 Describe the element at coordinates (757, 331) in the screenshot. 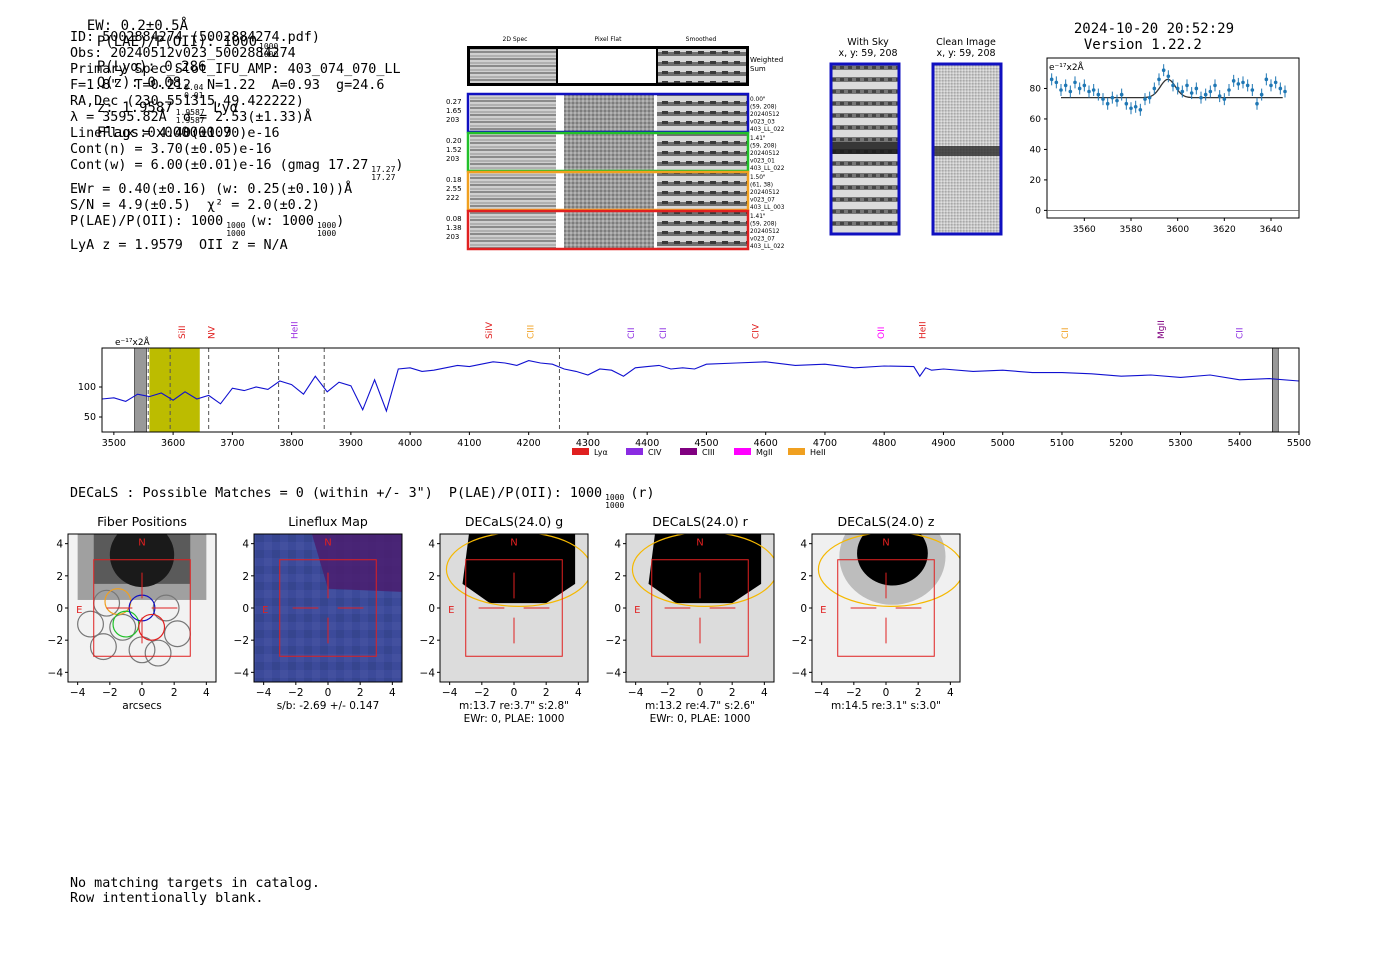

I see `emission-line-label: CIV` at that location.